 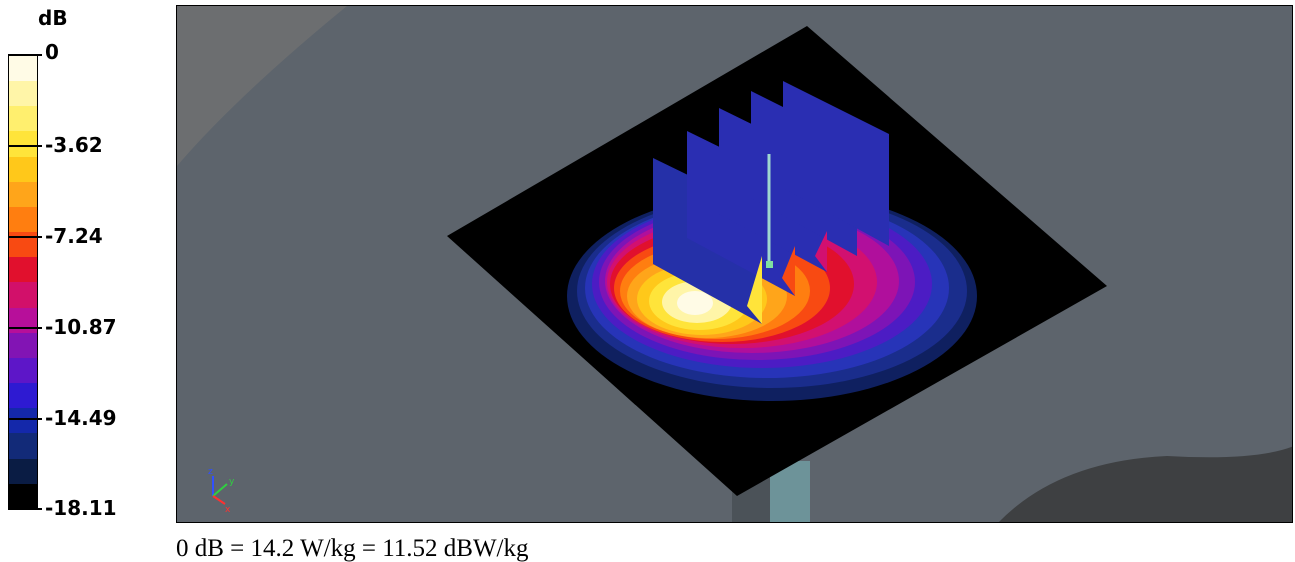 I want to click on axis-y-label: y, so click(x=232, y=482).